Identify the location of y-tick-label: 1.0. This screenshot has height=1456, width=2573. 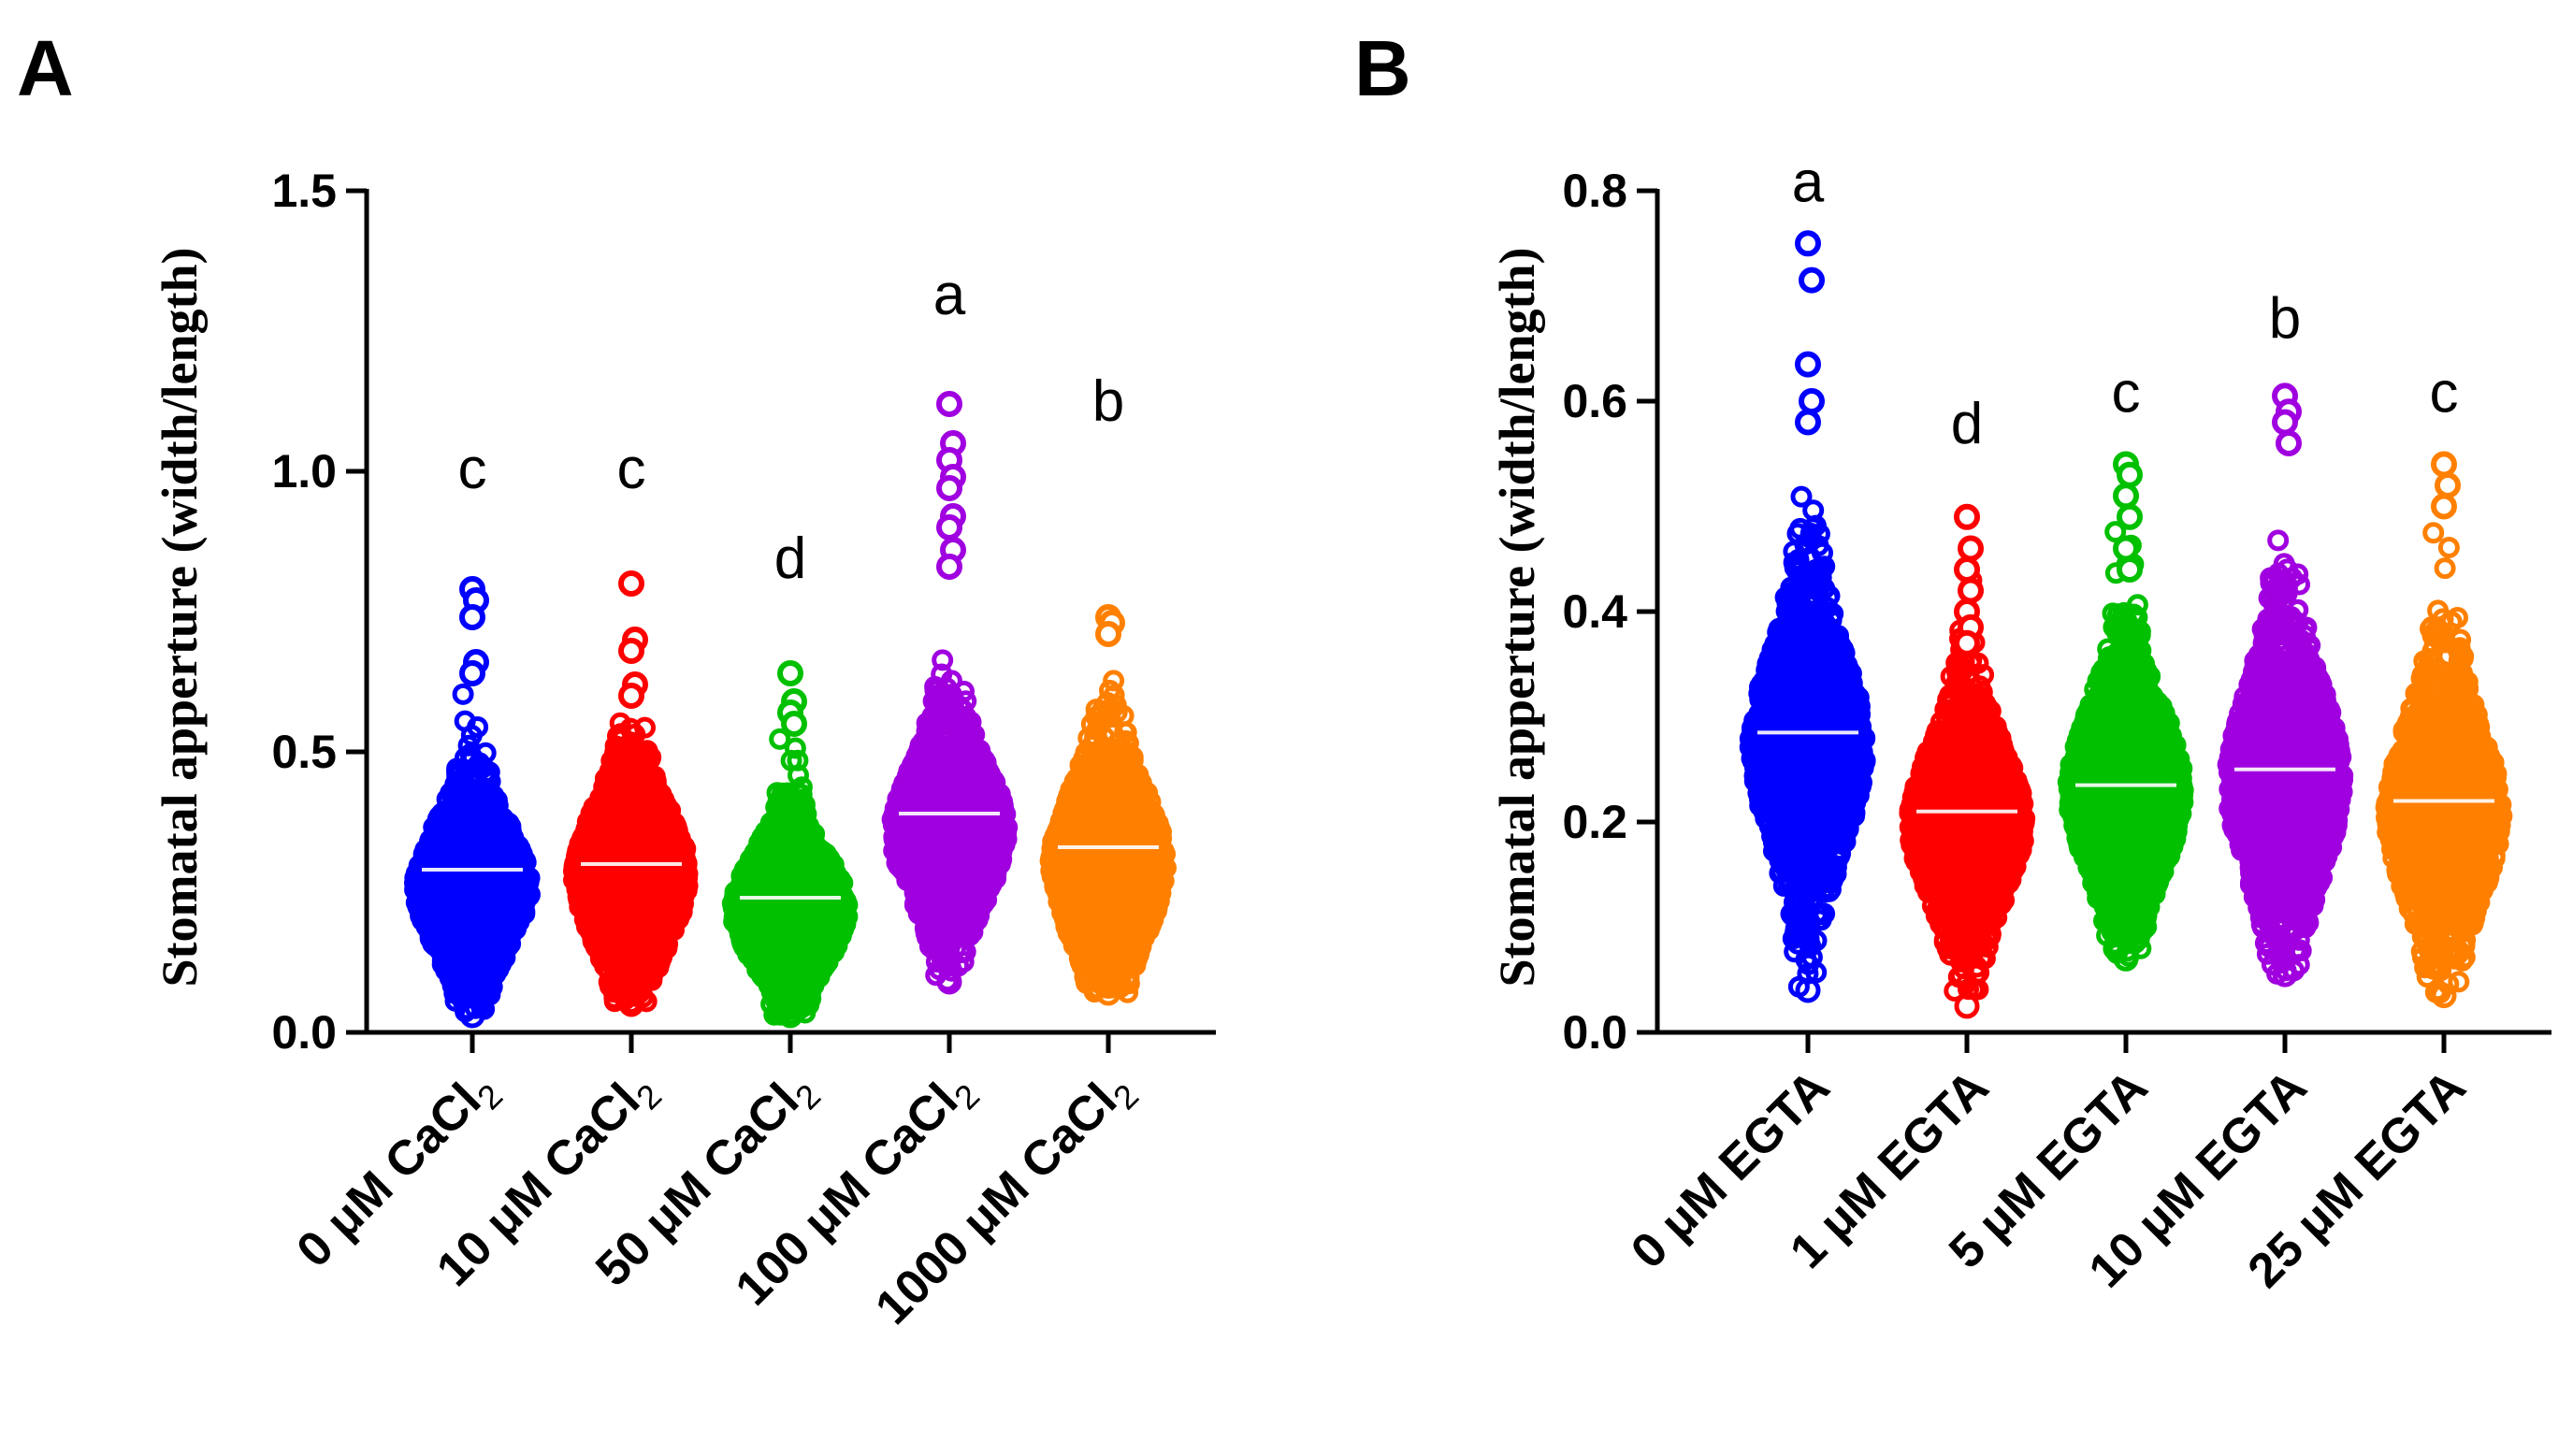
(304, 471).